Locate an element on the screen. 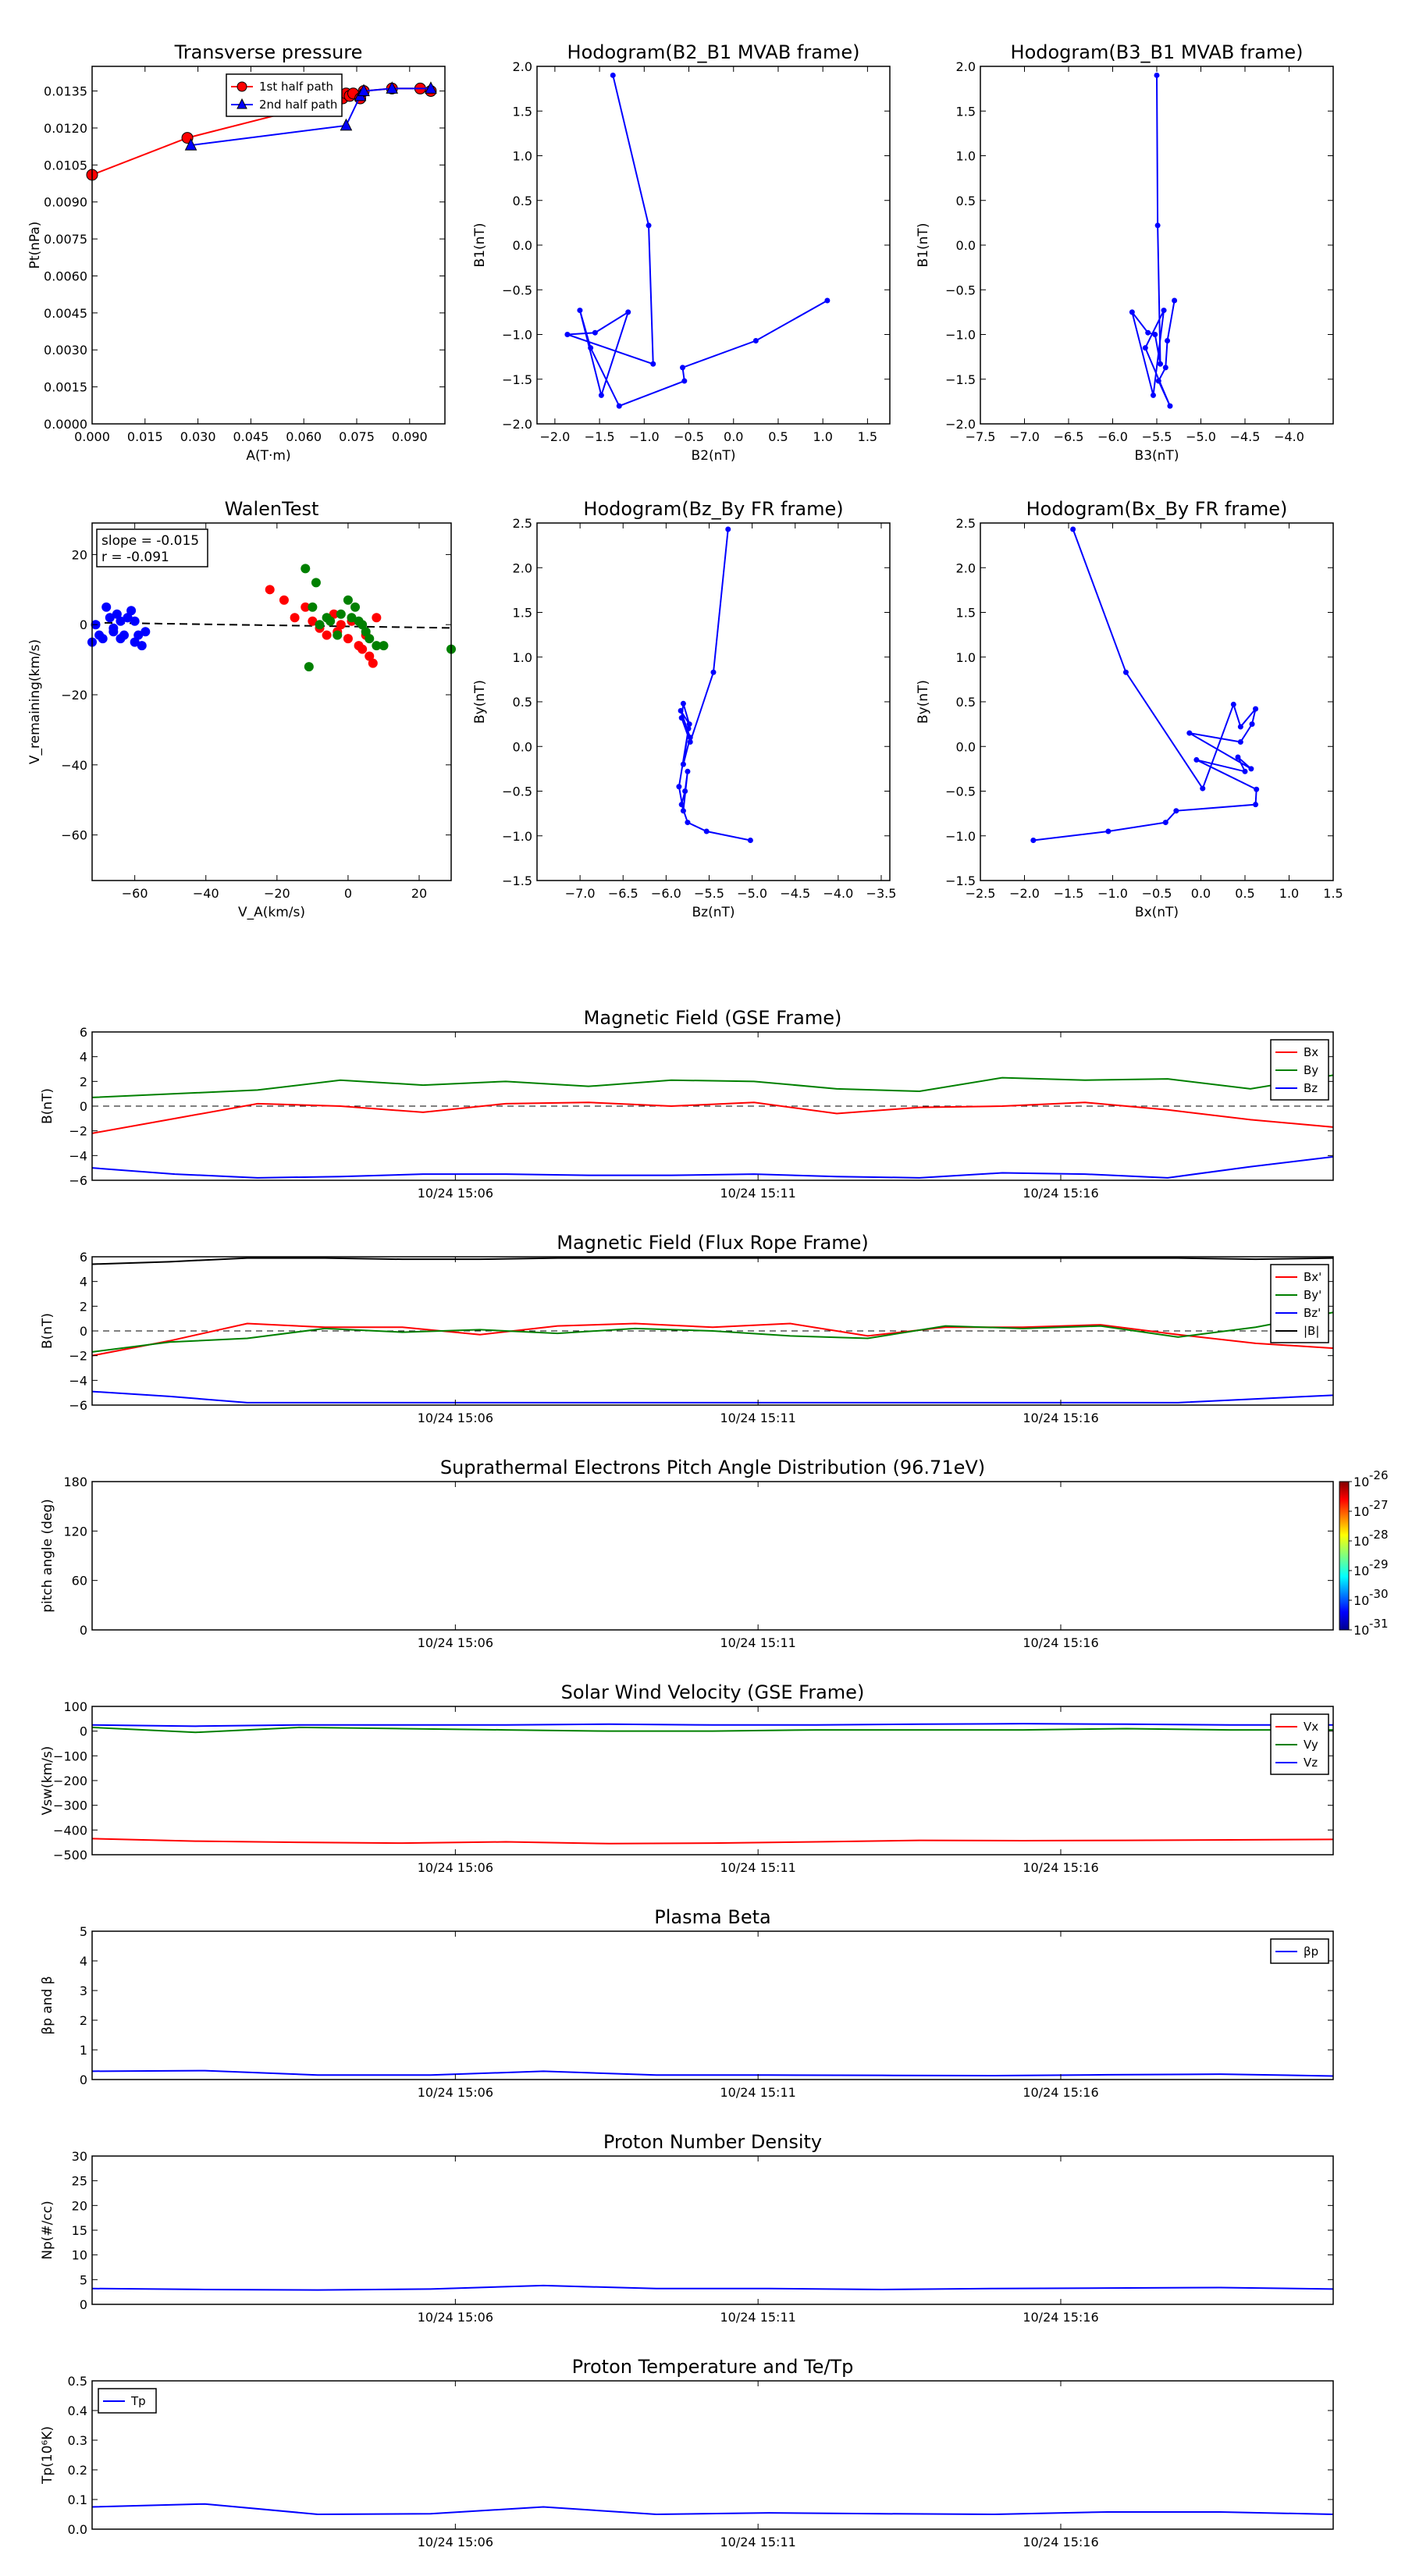 The width and height of the screenshot is (1405, 2576). x-tick-label: −1.5 is located at coordinates (600, 436).